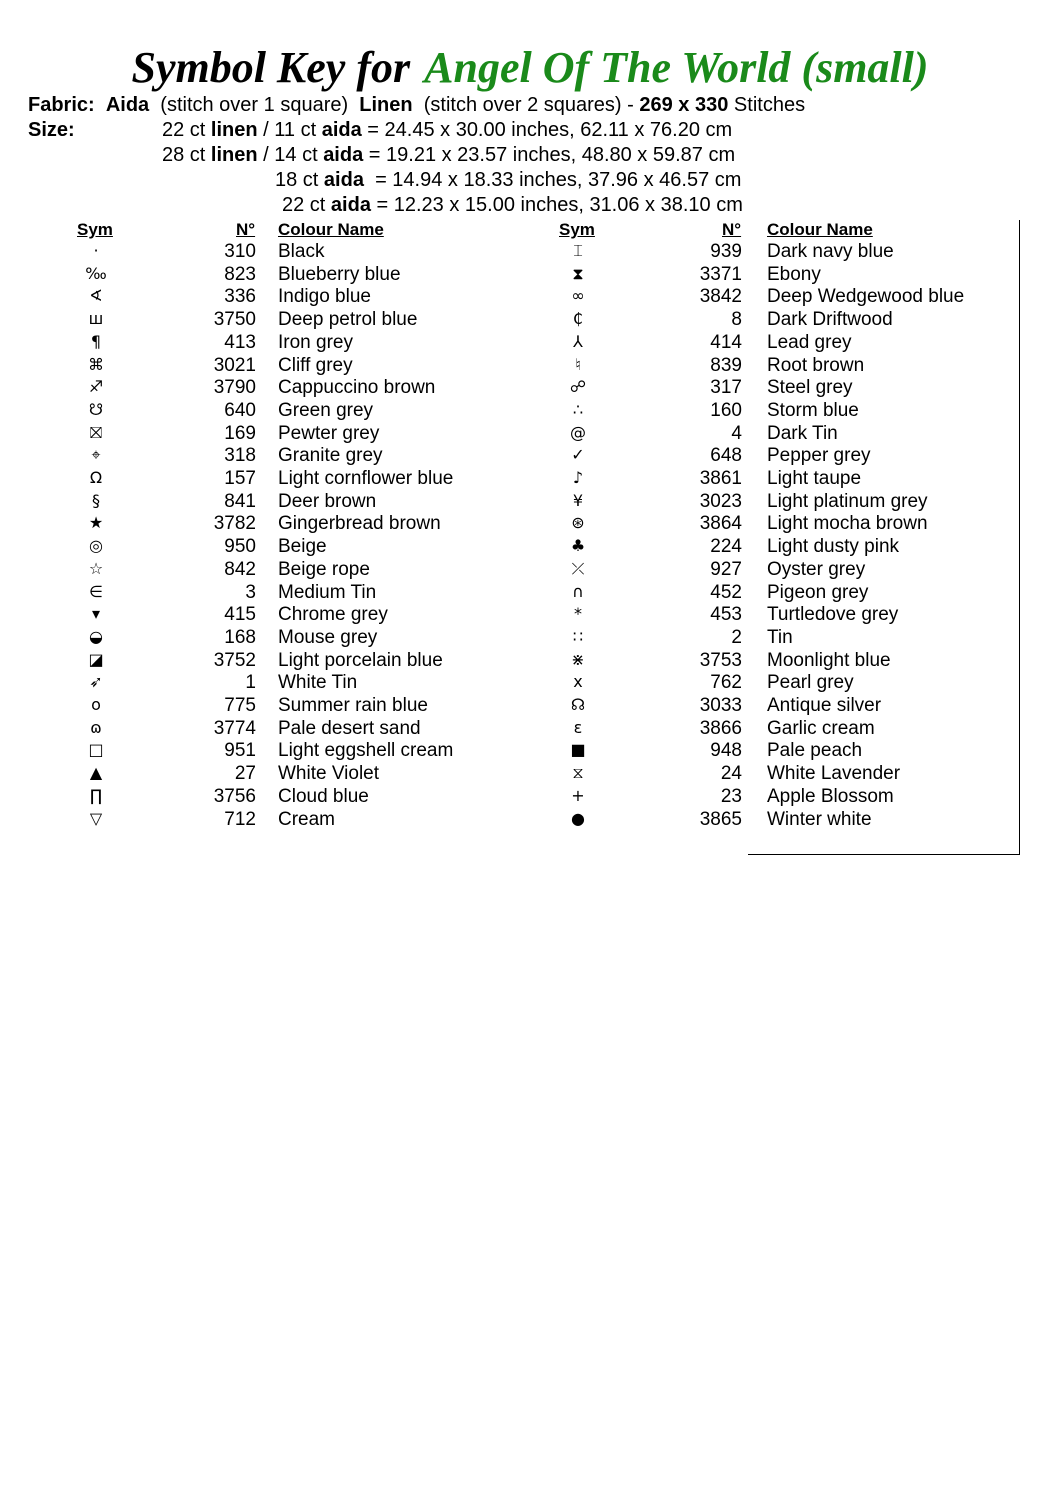  I want to click on colour-name: Medium Tin, so click(327, 592).